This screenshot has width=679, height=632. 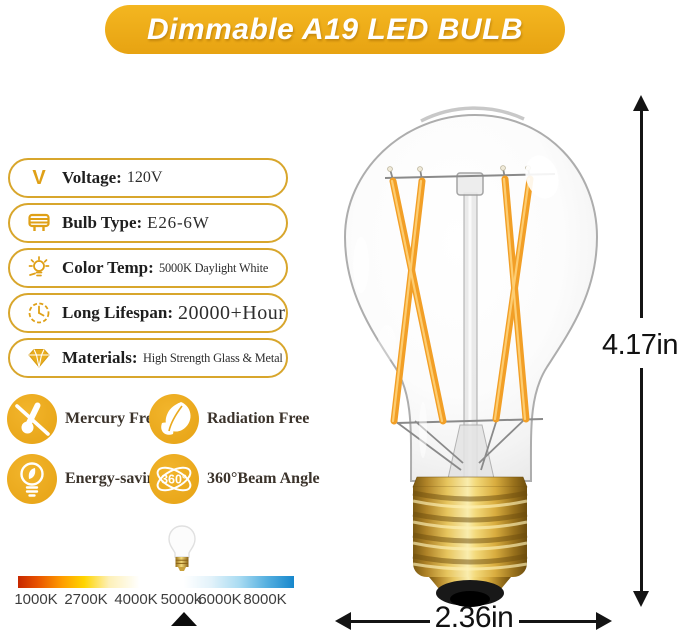 I want to click on title-banner: Dimmable A19 LED BULB, so click(x=335, y=29).